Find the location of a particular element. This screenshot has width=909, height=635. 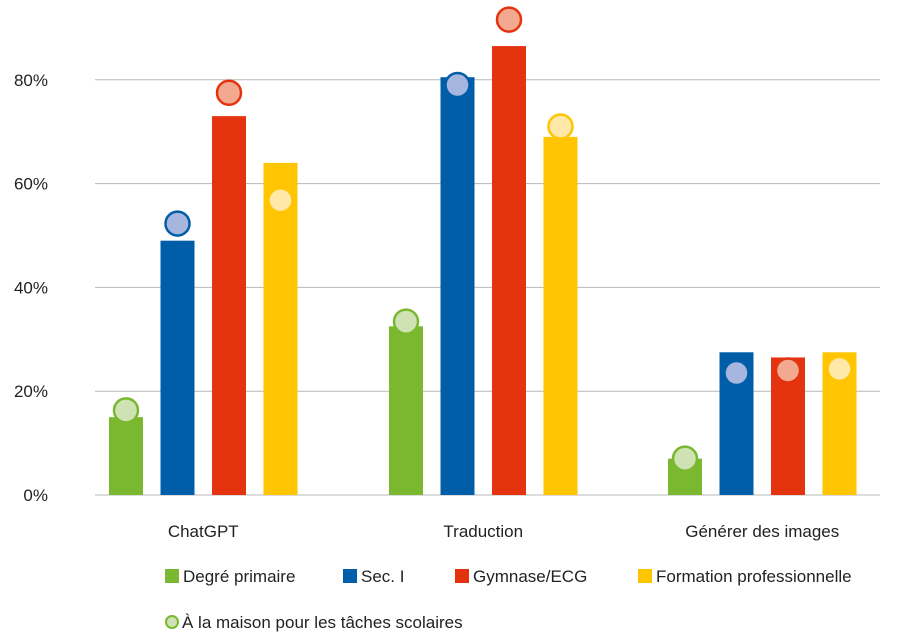

legend-label: Gymnase/ECG is located at coordinates (530, 576).